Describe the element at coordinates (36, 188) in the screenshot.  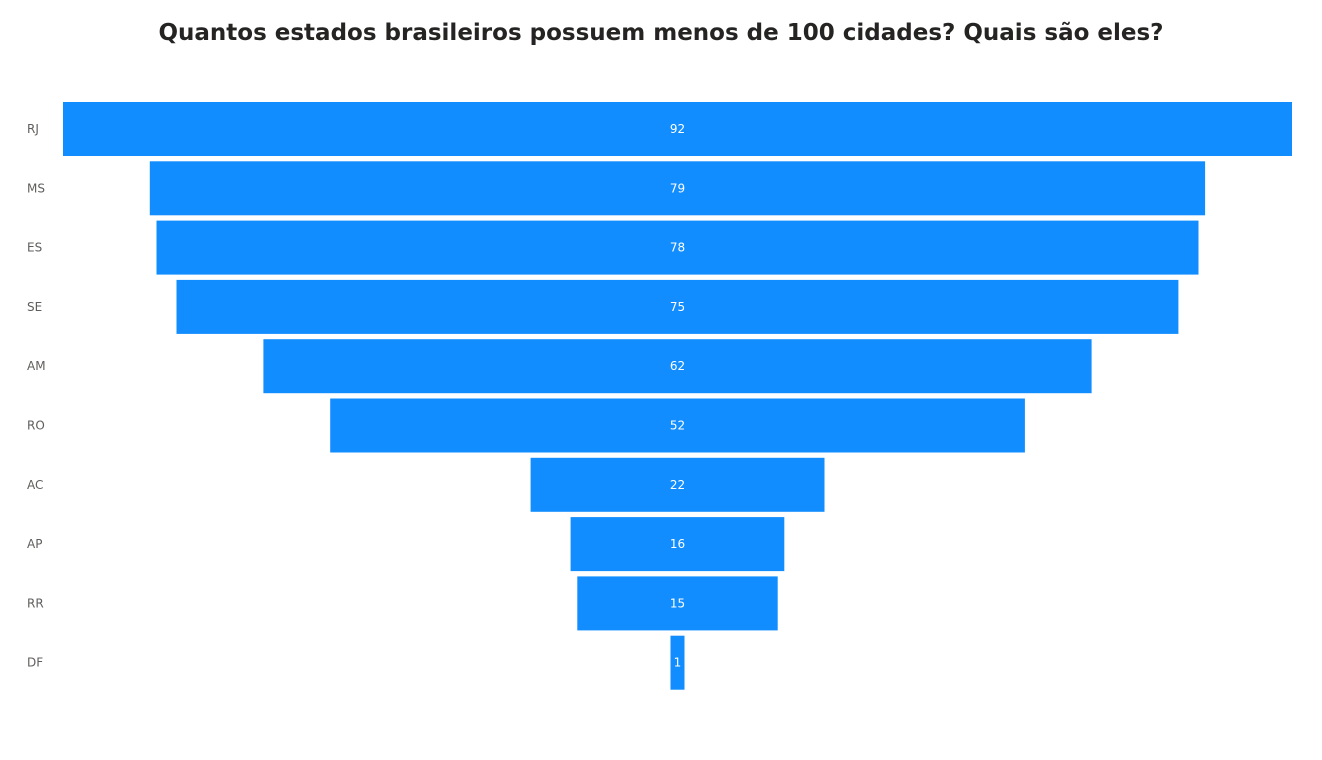
I see `category-label-ms: MS` at that location.